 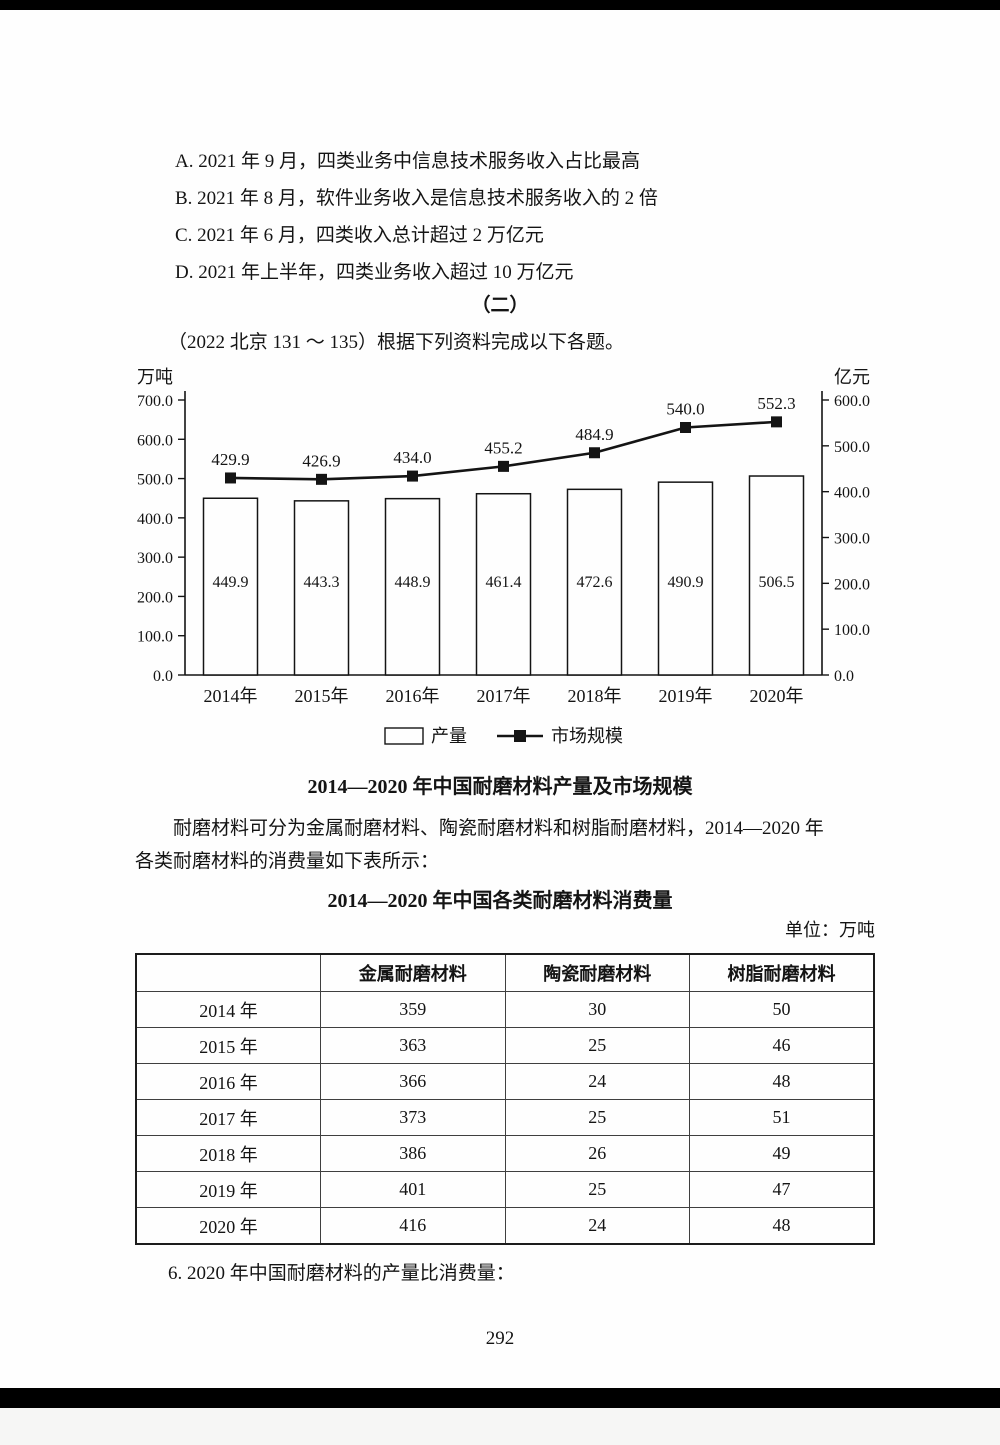 I want to click on legend-bar-label: 产量, so click(x=449, y=736).